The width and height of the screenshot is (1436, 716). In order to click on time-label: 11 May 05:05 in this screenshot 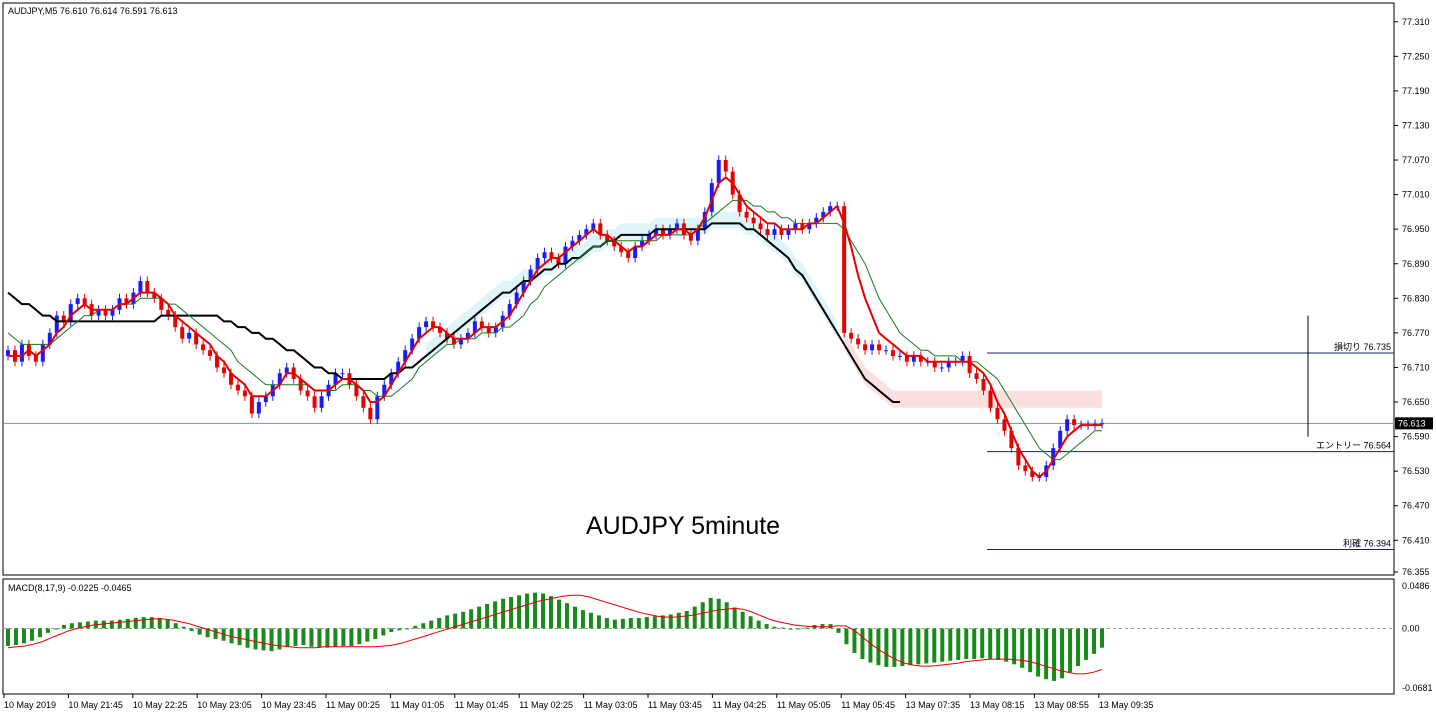, I will do `click(804, 705)`.